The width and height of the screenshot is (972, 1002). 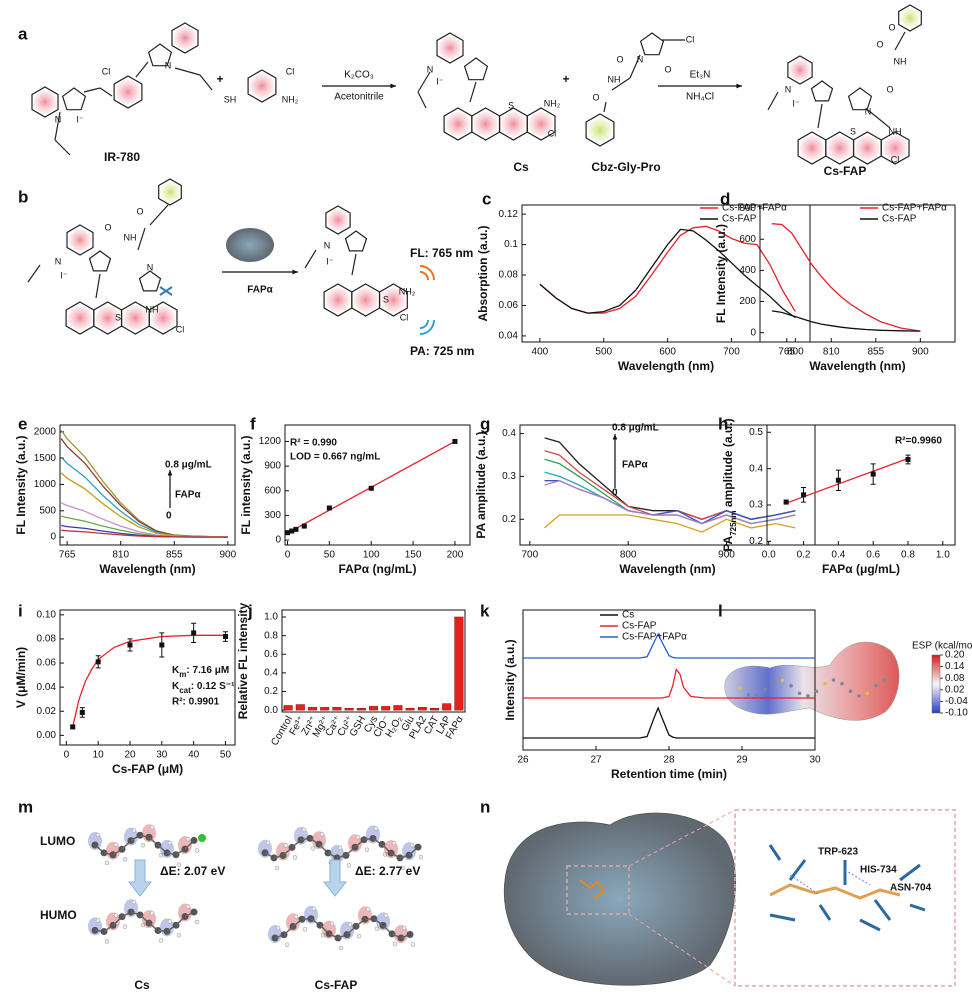 I want to click on atom-label: O, so click(x=891, y=27).